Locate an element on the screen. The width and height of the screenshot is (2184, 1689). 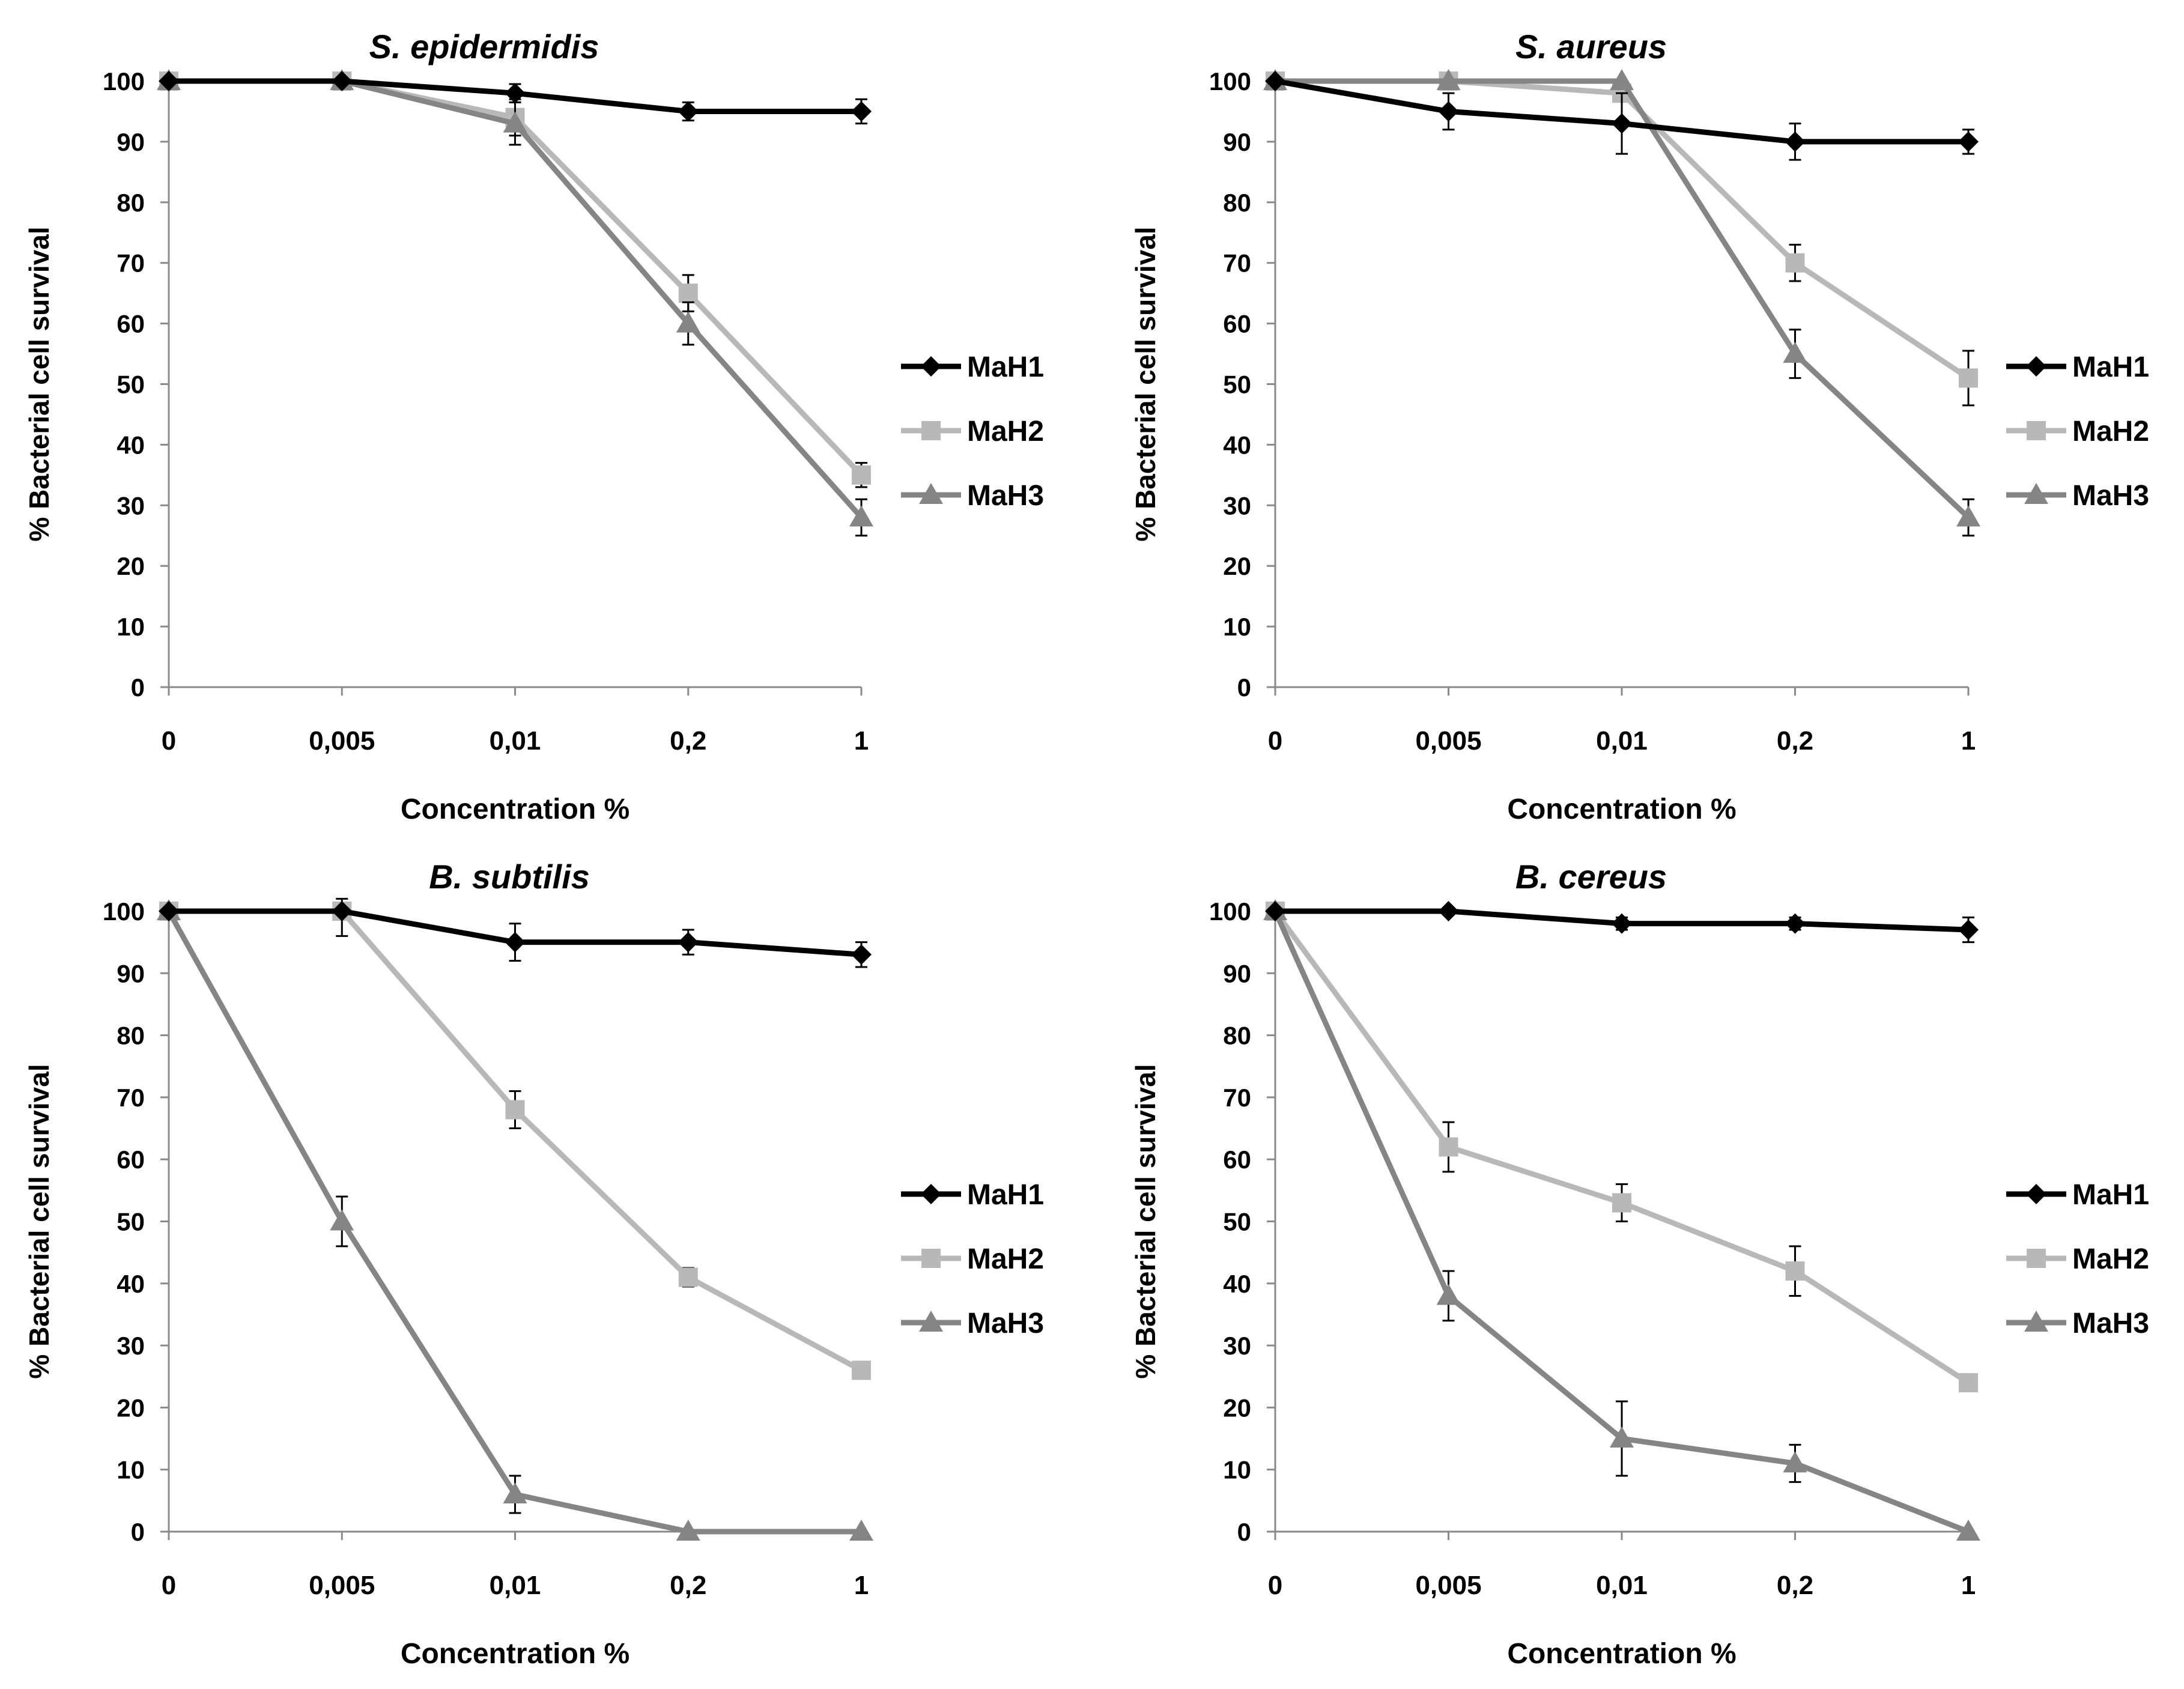
chart-title: S. epidermidis is located at coordinates (484, 46).